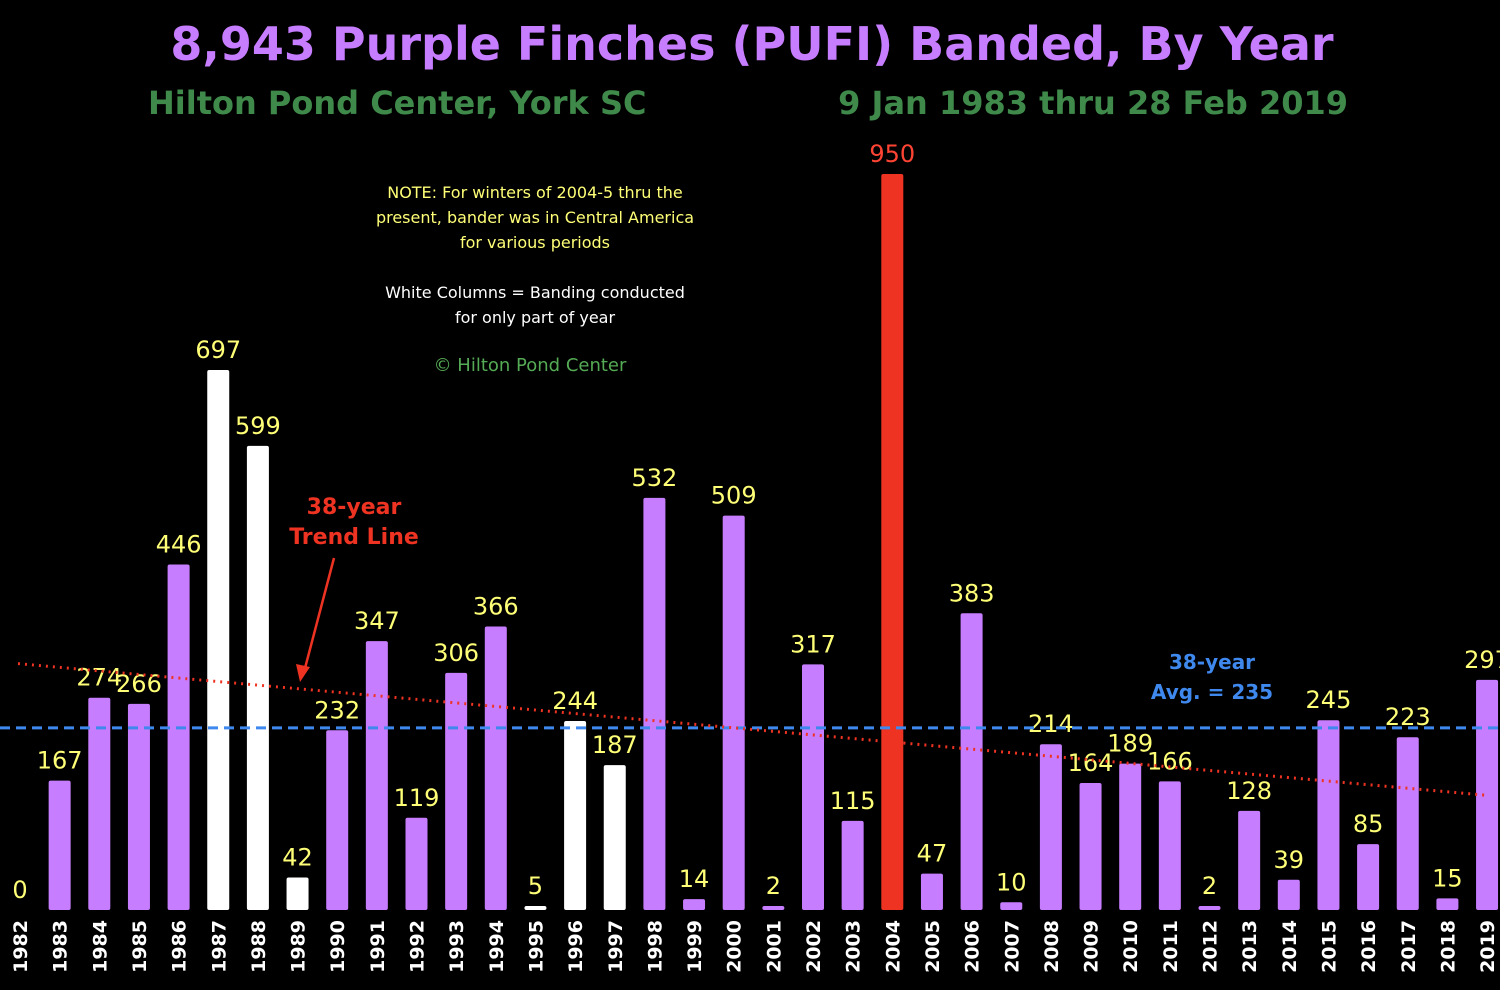 Image resolution: width=1500 pixels, height=990 pixels. What do you see at coordinates (1130, 744) in the screenshot?
I see `value-label-2010: 189` at bounding box center [1130, 744].